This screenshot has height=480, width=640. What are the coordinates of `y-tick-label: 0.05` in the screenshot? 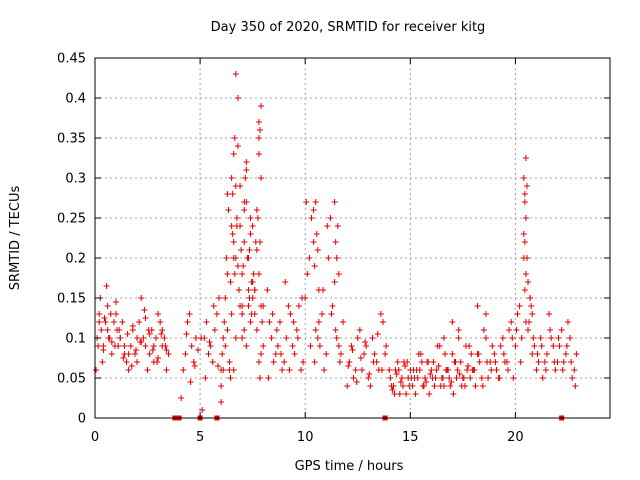 It's located at (71, 379).